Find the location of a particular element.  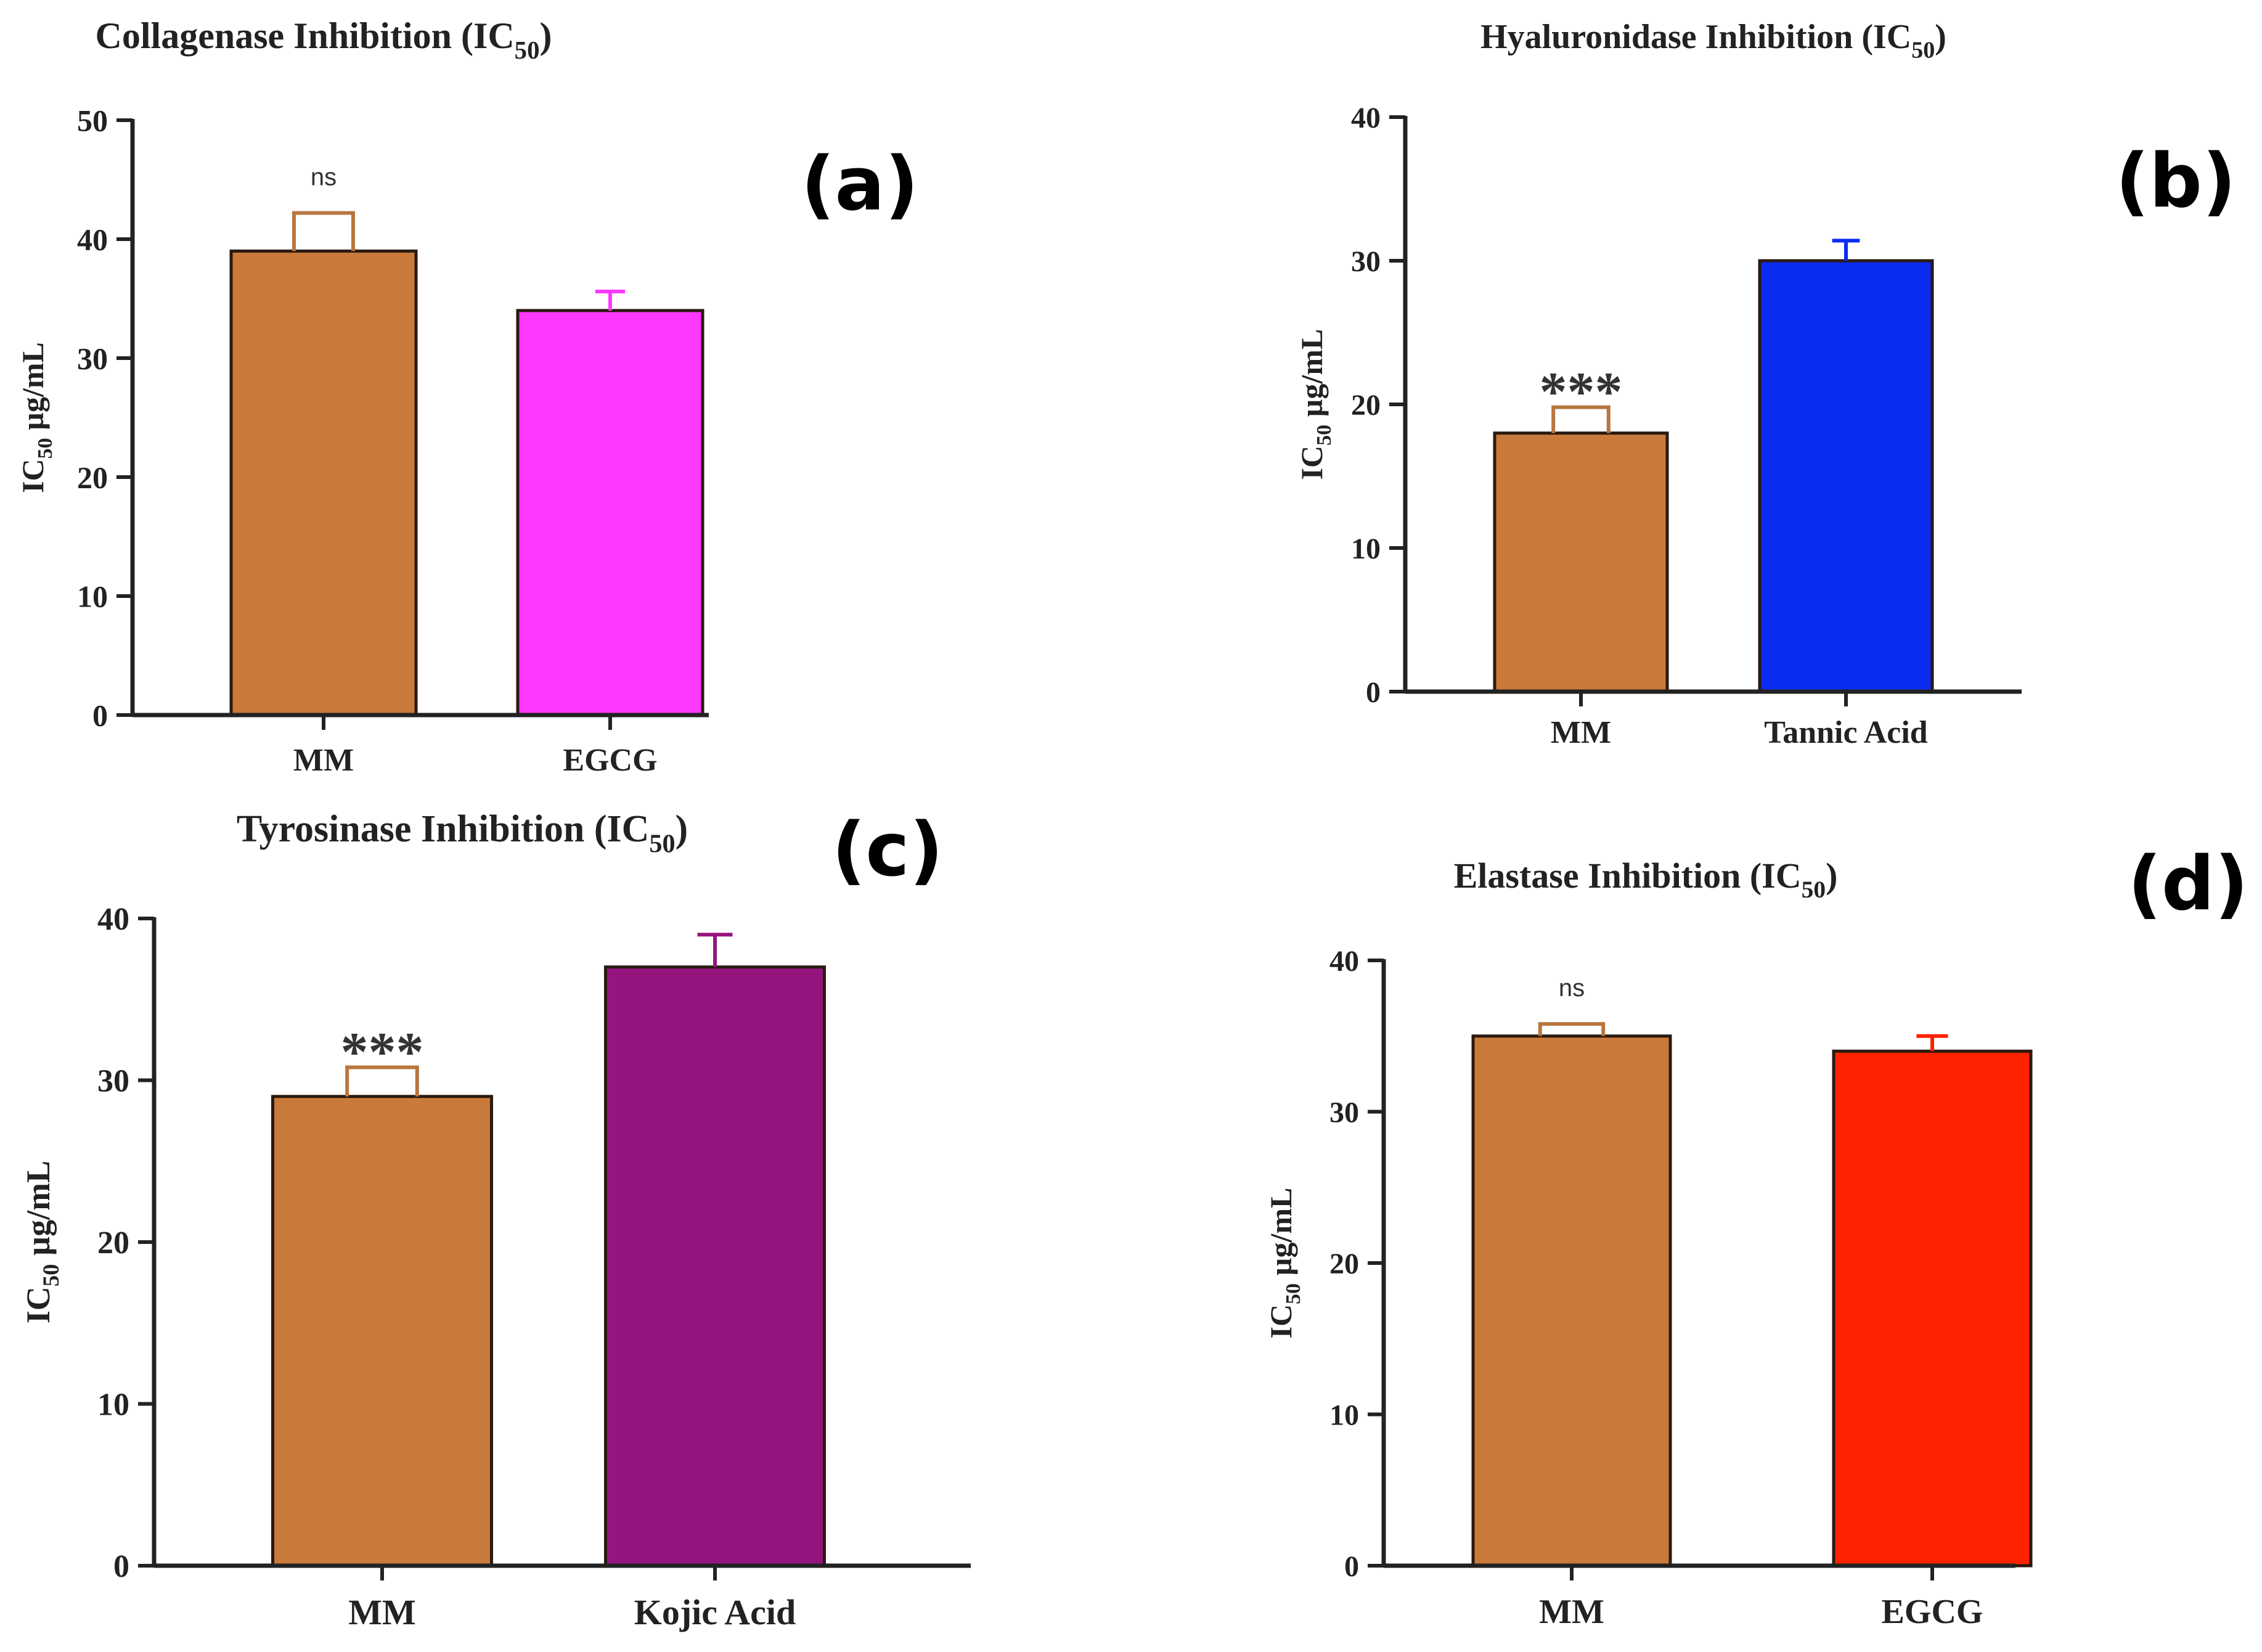

y-tick-label: 50 is located at coordinates (92, 121).